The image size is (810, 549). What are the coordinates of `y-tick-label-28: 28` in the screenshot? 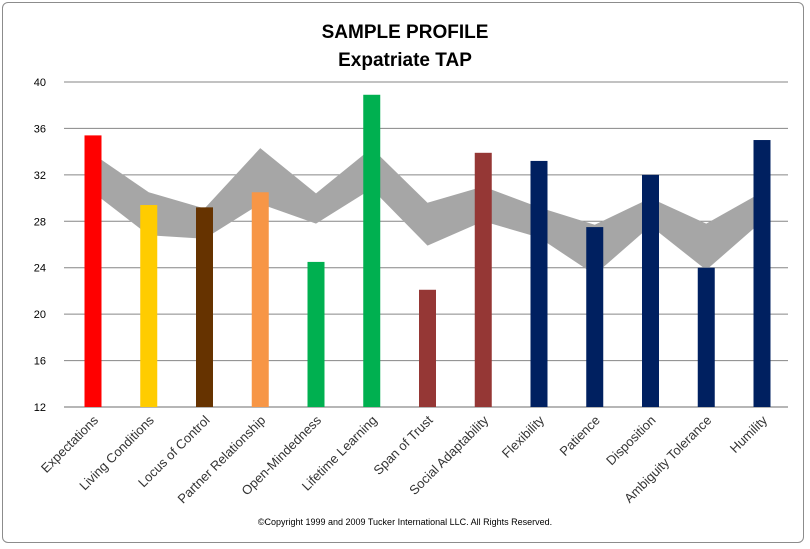 It's located at (40, 222).